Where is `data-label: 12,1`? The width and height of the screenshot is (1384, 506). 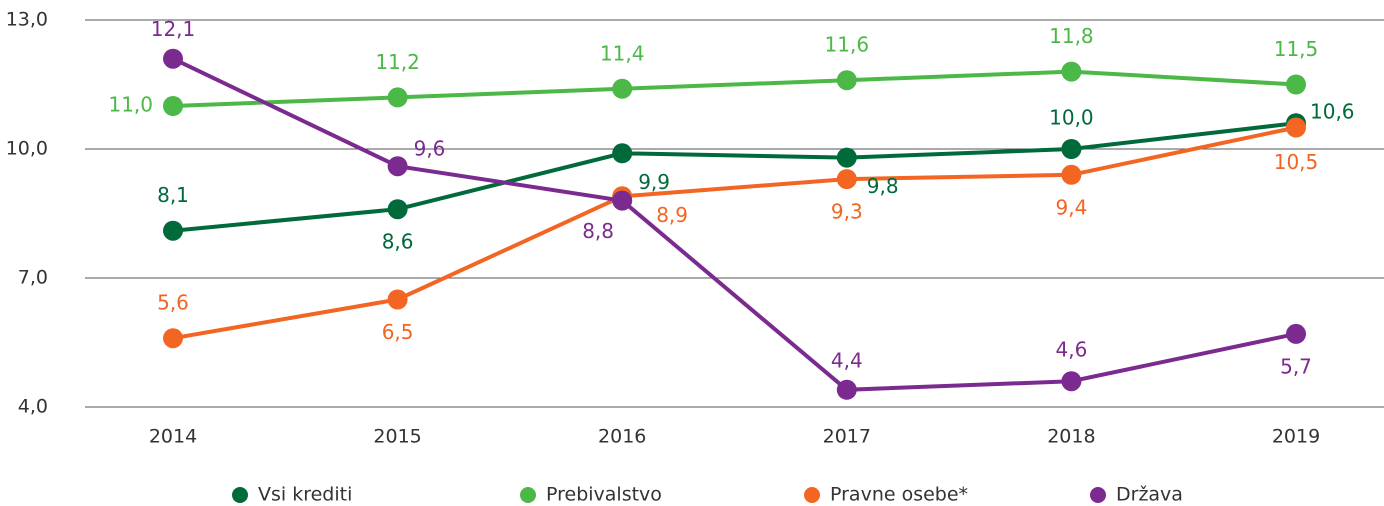
data-label: 12,1 is located at coordinates (173, 29).